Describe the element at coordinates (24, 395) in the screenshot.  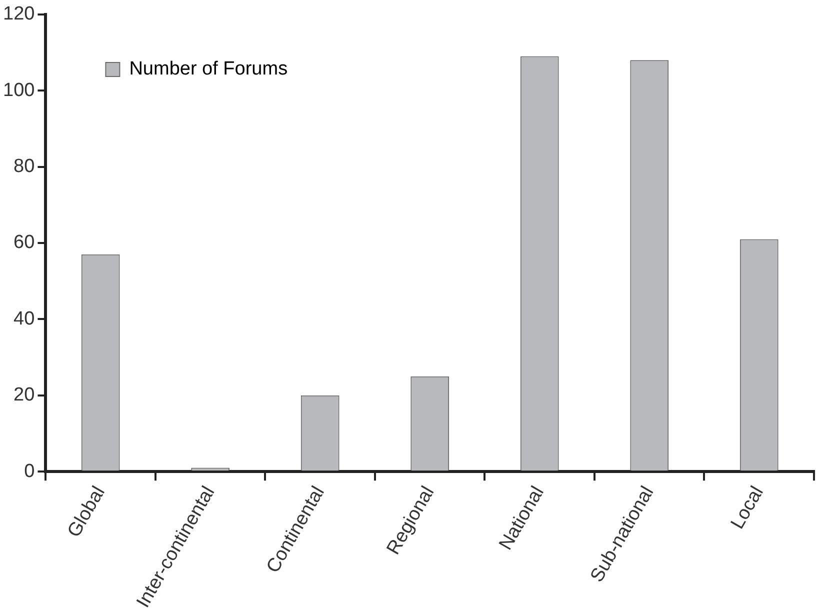
I see `y-tick-label: 20` at that location.